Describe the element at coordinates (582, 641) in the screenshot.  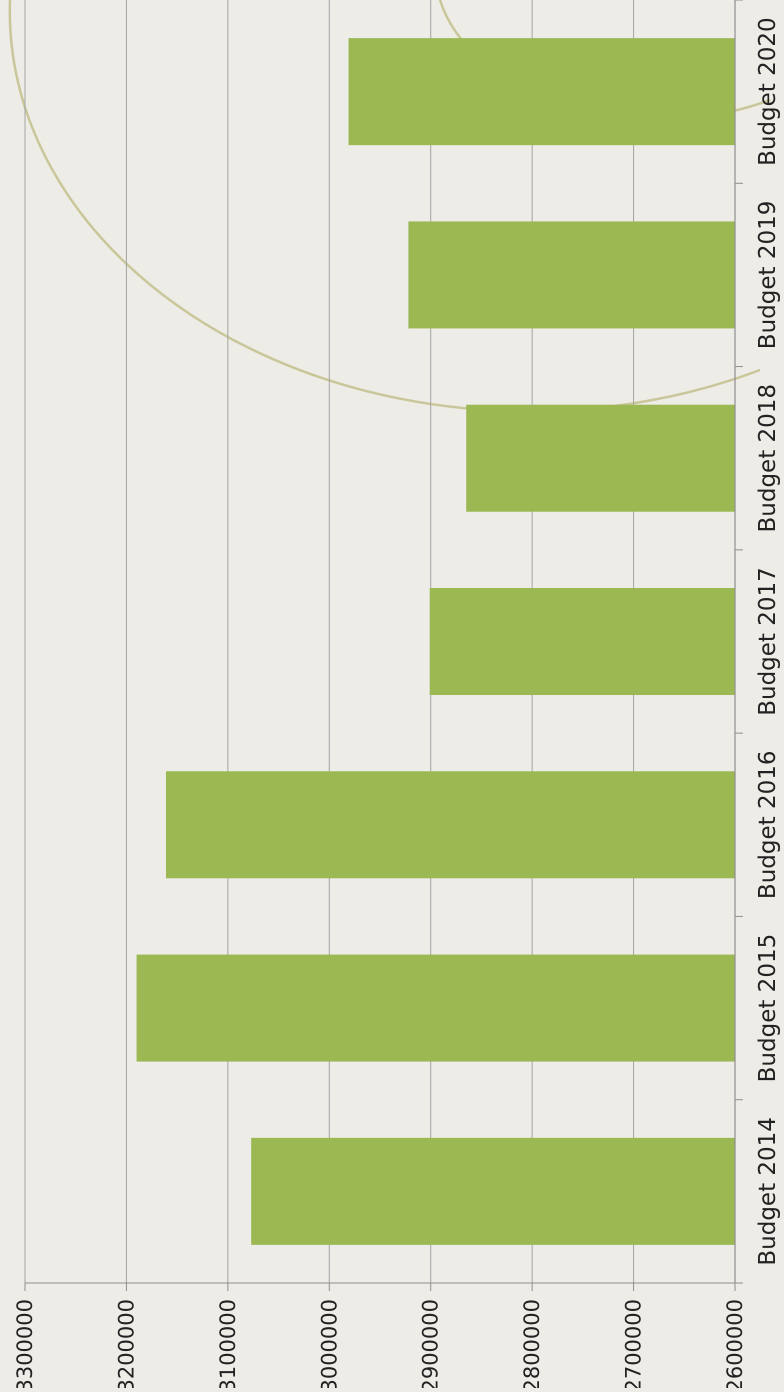
I see `bar-budget-2017` at that location.